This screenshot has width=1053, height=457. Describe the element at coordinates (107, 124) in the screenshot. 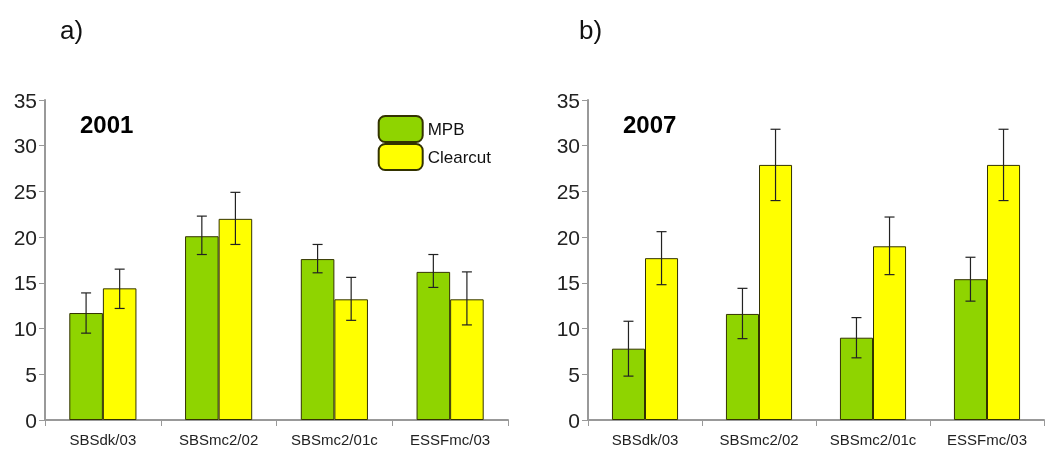

I see `annotation: 2001` at that location.